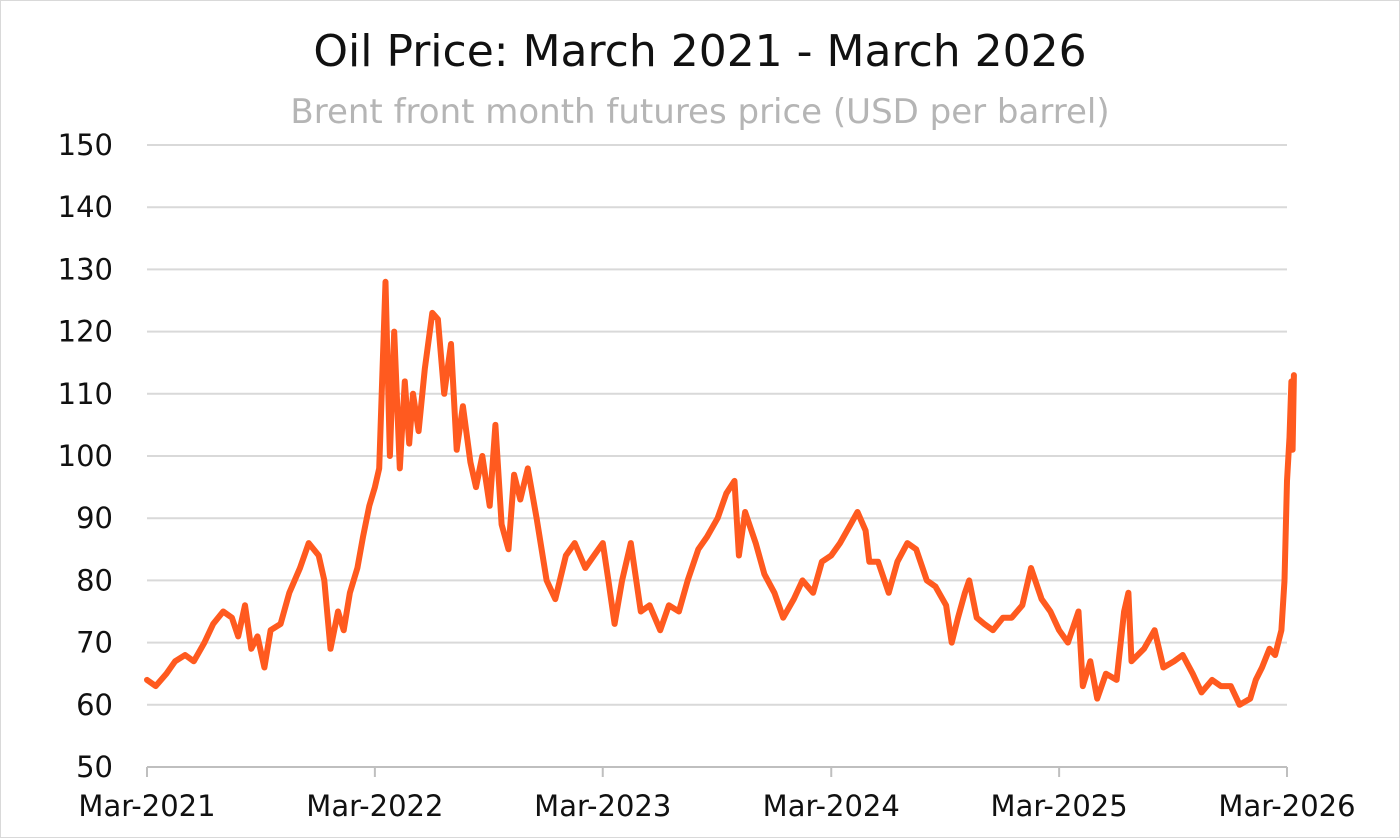 Image resolution: width=1400 pixels, height=838 pixels. I want to click on y-tick-label: 110, so click(85, 394).